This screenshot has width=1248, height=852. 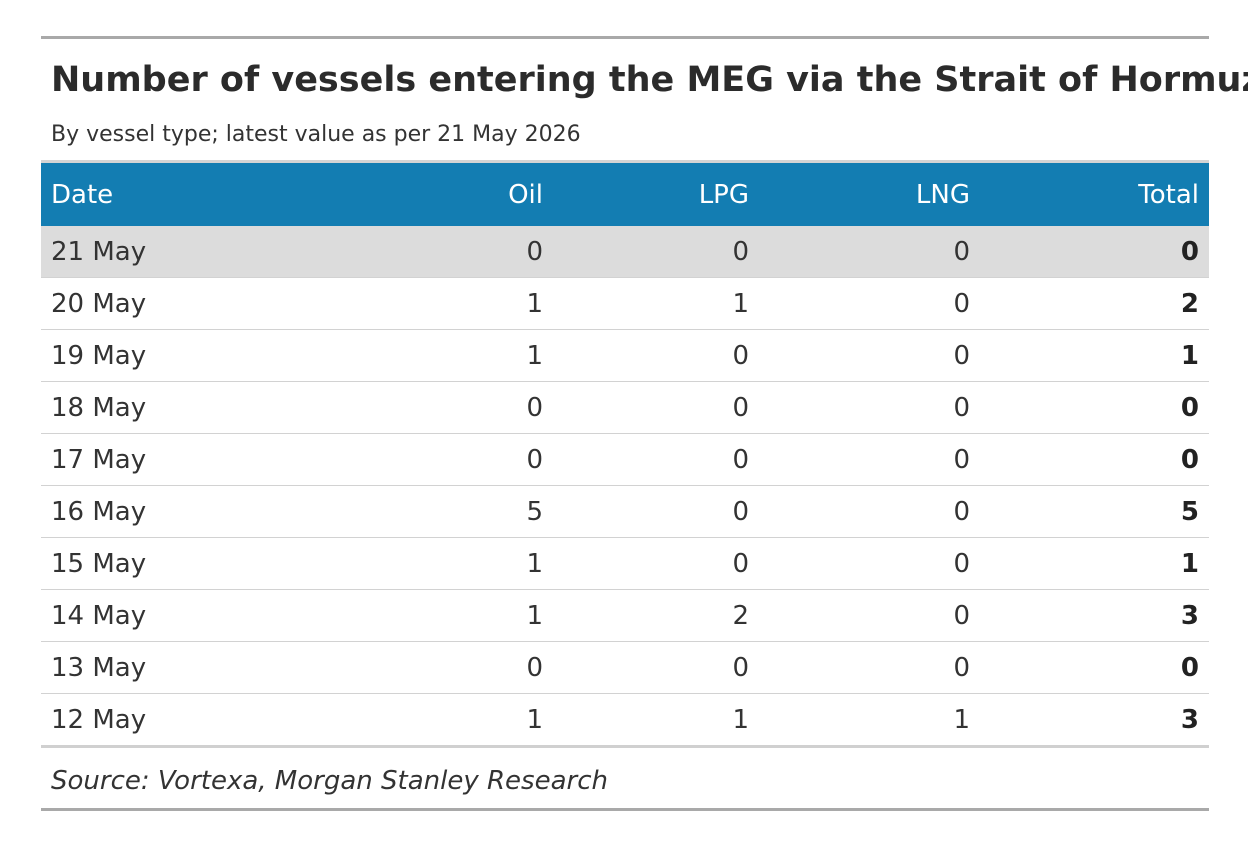 I want to click on table-row: 12 May 1 1 1 3, so click(x=625, y=720).